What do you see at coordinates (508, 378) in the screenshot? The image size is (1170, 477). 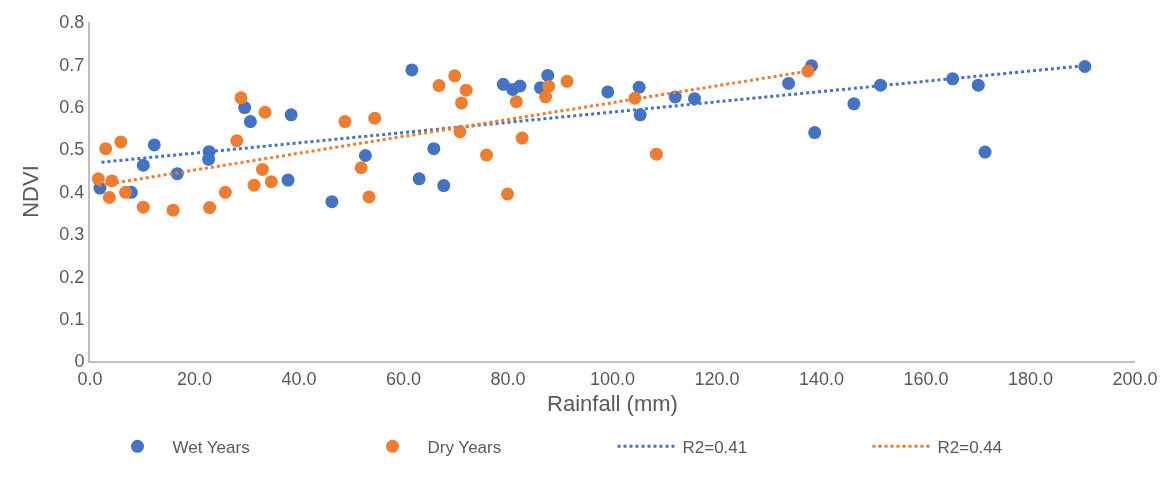 I see `x-tick-label: 80.0` at bounding box center [508, 378].